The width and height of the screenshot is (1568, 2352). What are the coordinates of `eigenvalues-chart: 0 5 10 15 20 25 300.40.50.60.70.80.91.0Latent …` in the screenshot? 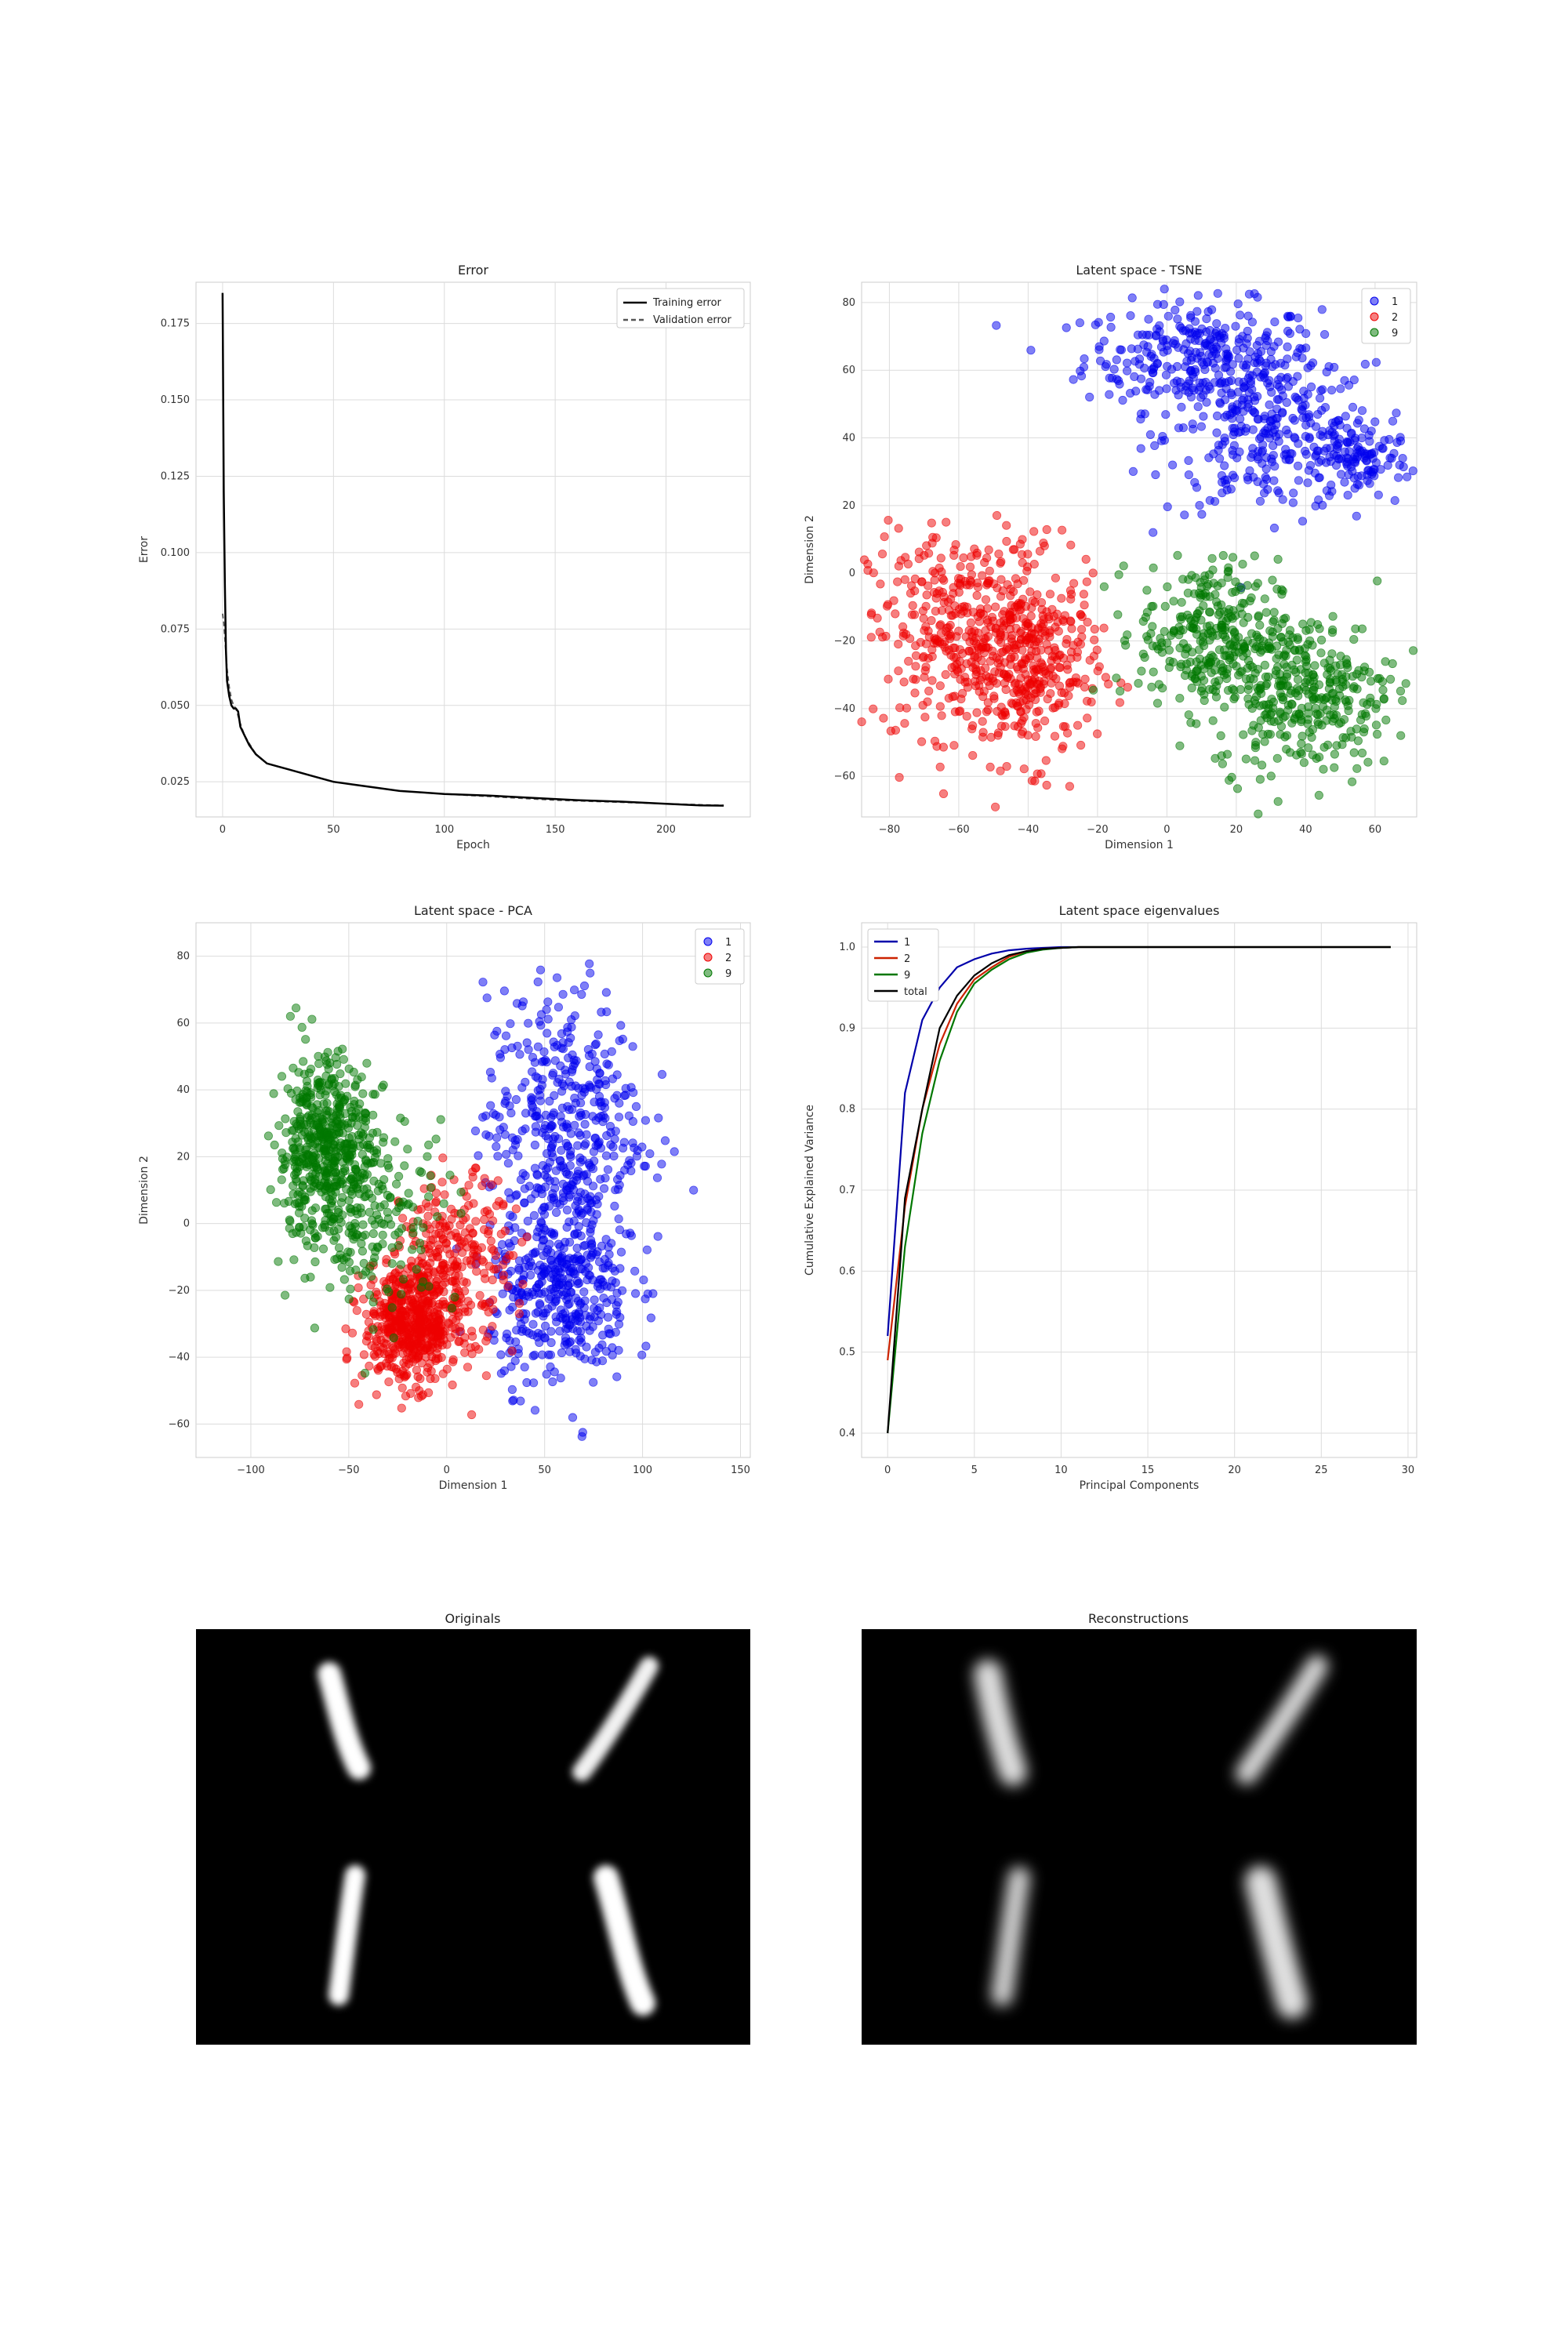 It's located at (1110, 1197).